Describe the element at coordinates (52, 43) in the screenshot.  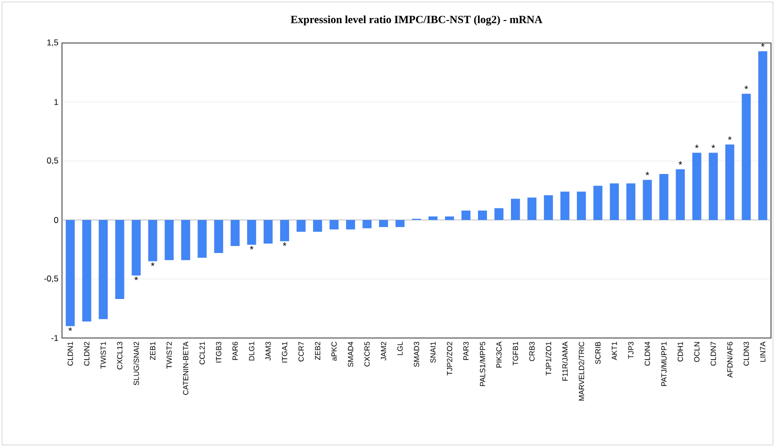
I see `y-tick-label: 1,5` at that location.